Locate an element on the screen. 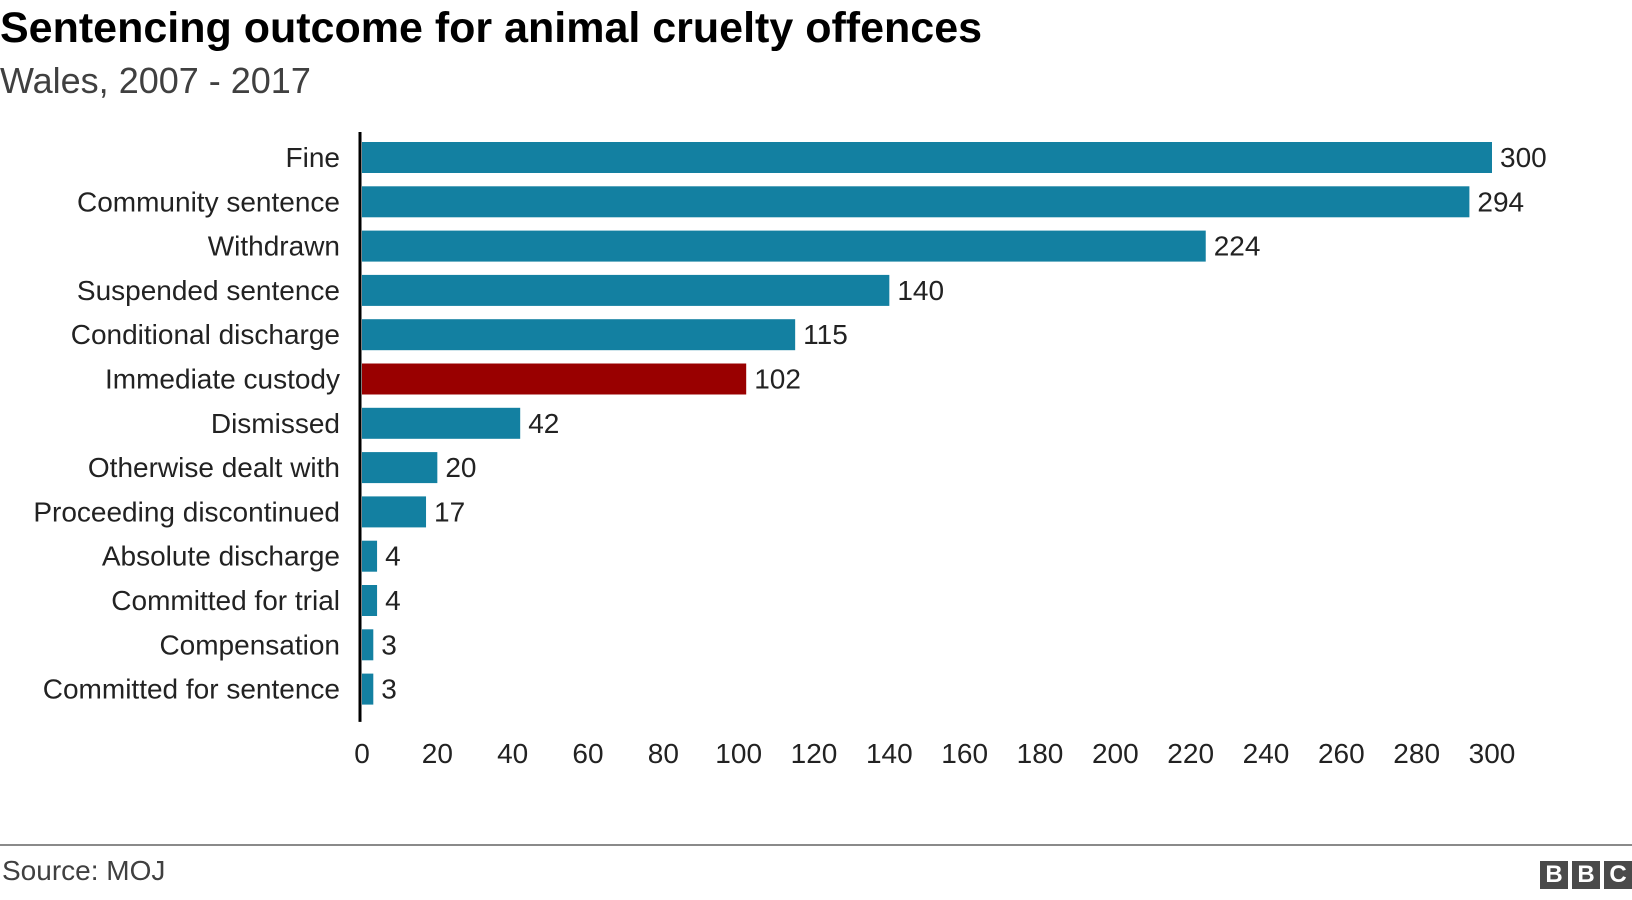  category-label-conditional-discharge: Conditional discharge is located at coordinates (205, 334).